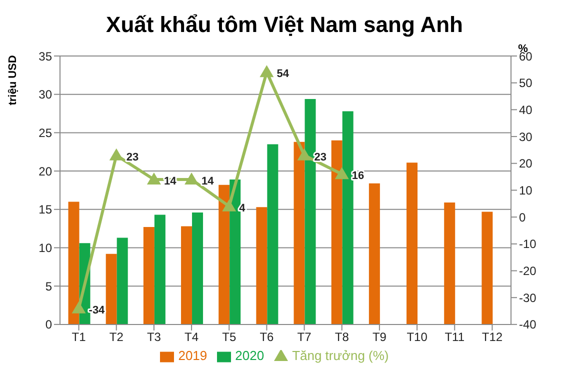 This screenshot has width=569, height=374. What do you see at coordinates (283, 74) in the screenshot?
I see `data-label: 54` at bounding box center [283, 74].